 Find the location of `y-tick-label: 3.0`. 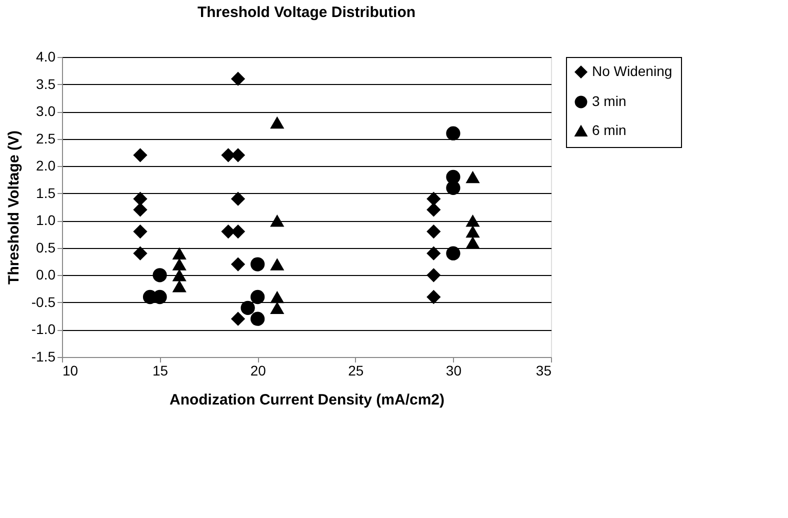

y-tick-label: 3.0 is located at coordinates (46, 111).